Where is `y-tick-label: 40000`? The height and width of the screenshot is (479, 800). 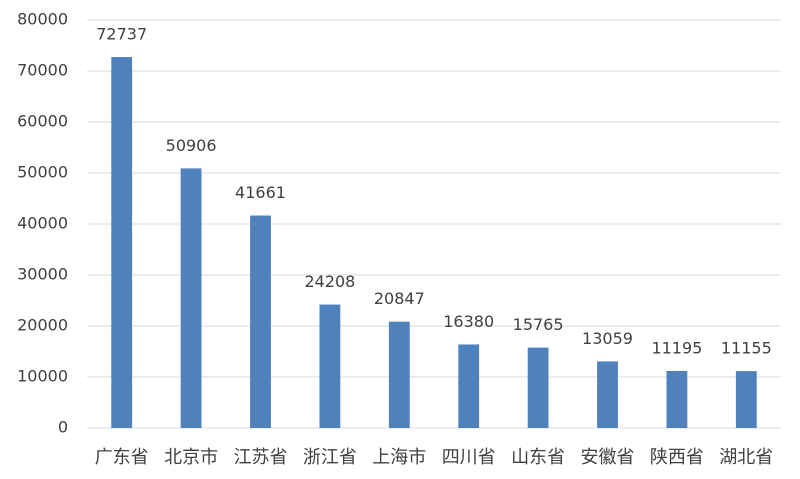 y-tick-label: 40000 is located at coordinates (42, 223).